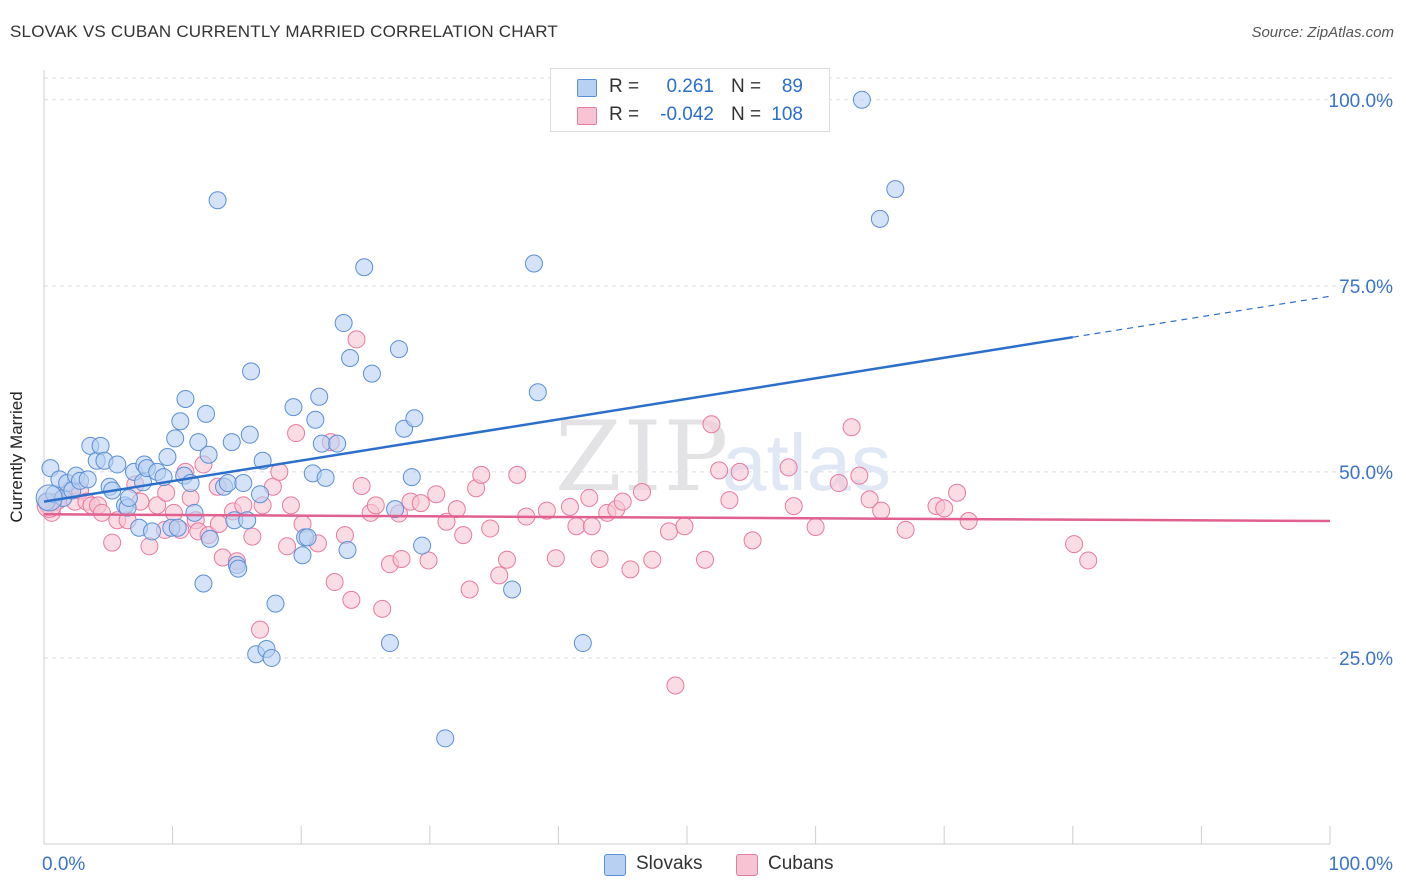  I want to click on legend-row-cubans: R = -0.042 N = 108, so click(690, 114).